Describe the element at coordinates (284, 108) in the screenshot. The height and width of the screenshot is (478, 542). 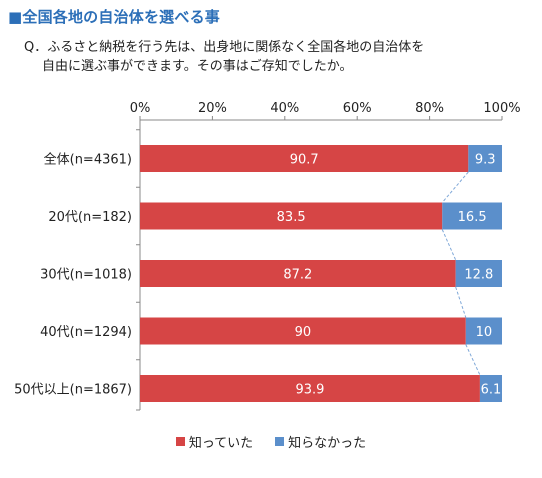
I see `x-tick-label: 40%` at that location.